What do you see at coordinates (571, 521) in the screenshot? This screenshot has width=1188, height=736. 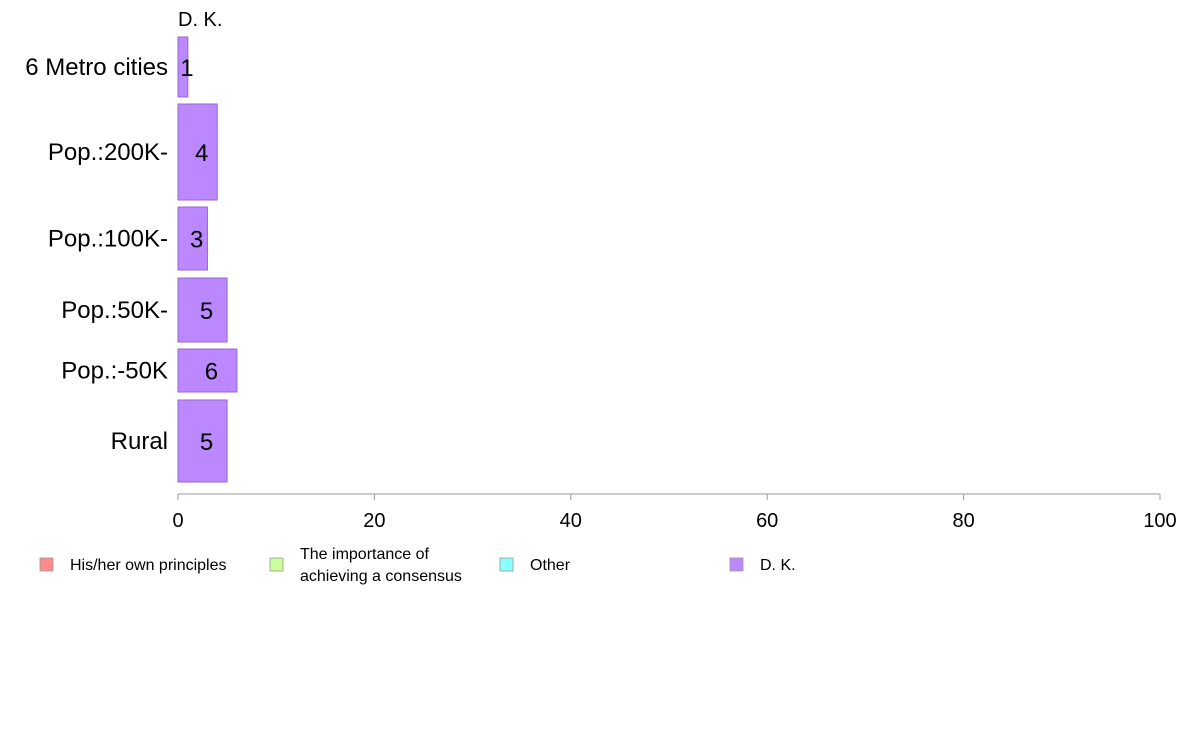 I see `x-tick-label: 40` at bounding box center [571, 521].